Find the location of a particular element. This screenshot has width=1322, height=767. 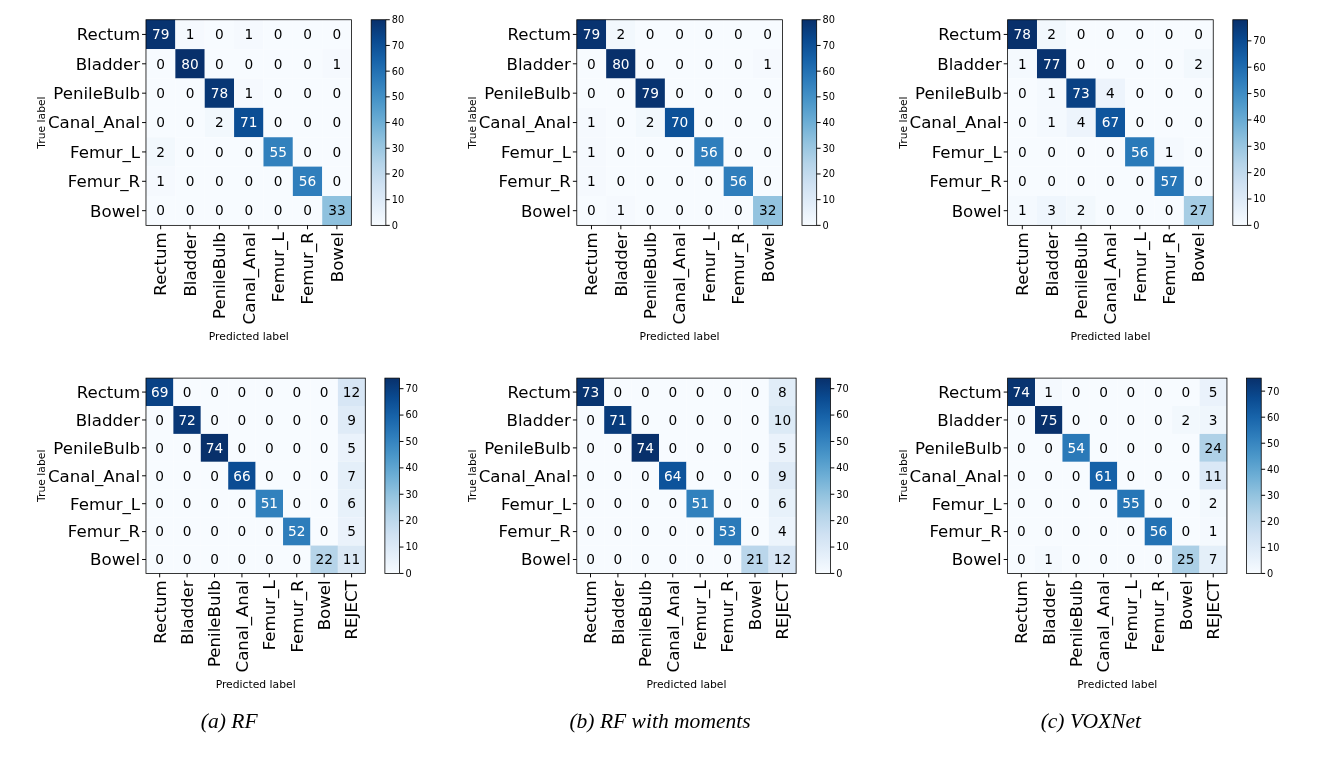

x-axis-title: Predicted label is located at coordinates (1117, 685).